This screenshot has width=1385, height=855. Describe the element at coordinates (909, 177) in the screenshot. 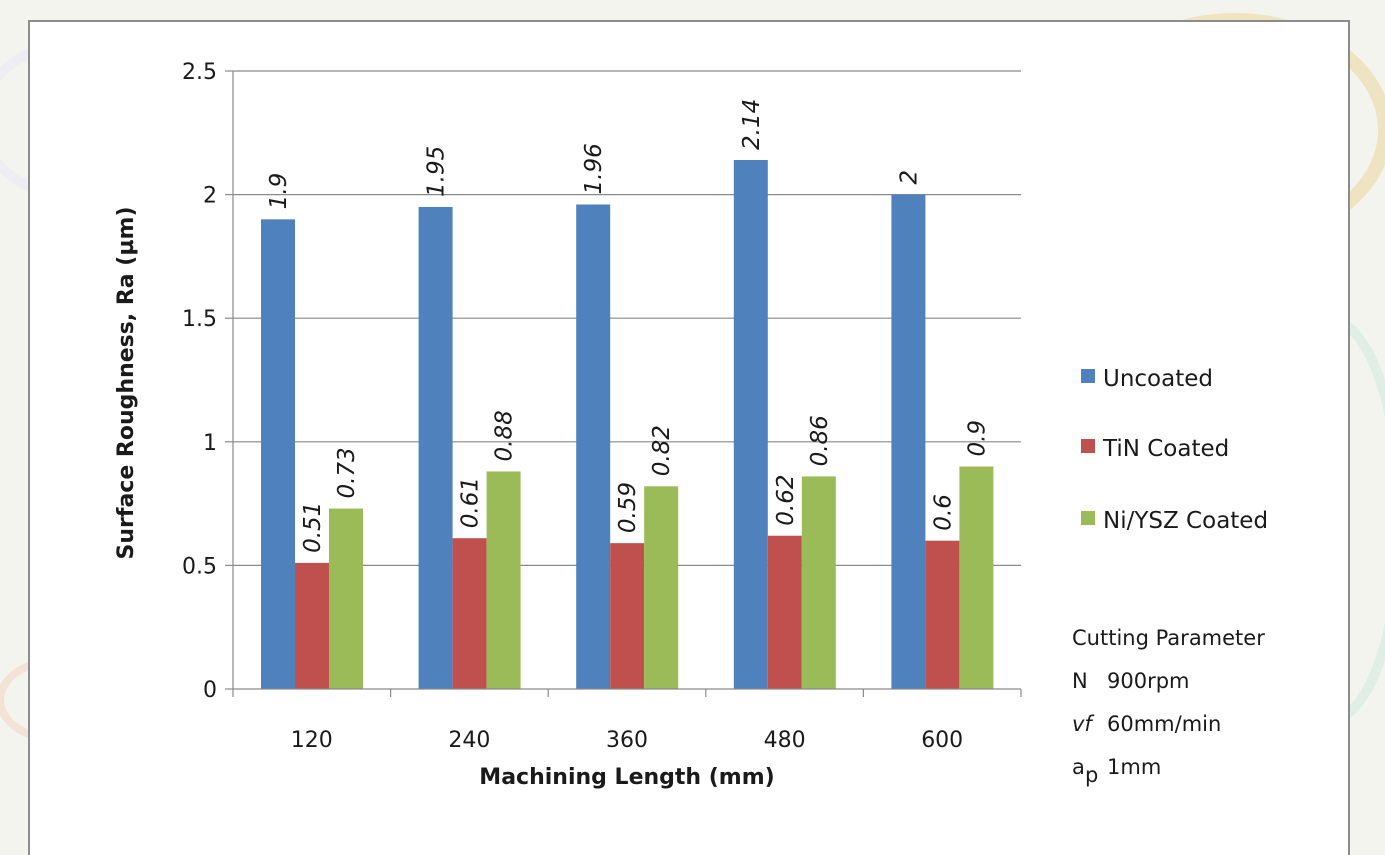

I see `data-label: 2` at that location.